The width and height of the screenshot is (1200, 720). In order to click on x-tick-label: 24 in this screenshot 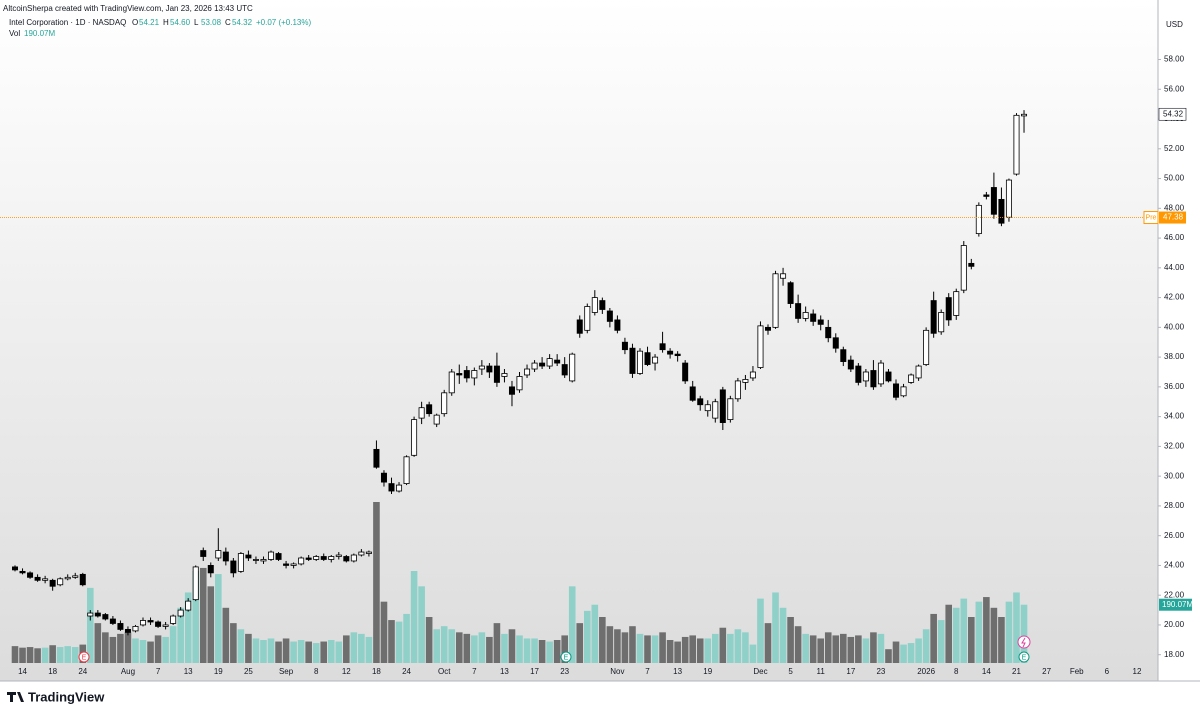, I will do `click(82, 671)`.